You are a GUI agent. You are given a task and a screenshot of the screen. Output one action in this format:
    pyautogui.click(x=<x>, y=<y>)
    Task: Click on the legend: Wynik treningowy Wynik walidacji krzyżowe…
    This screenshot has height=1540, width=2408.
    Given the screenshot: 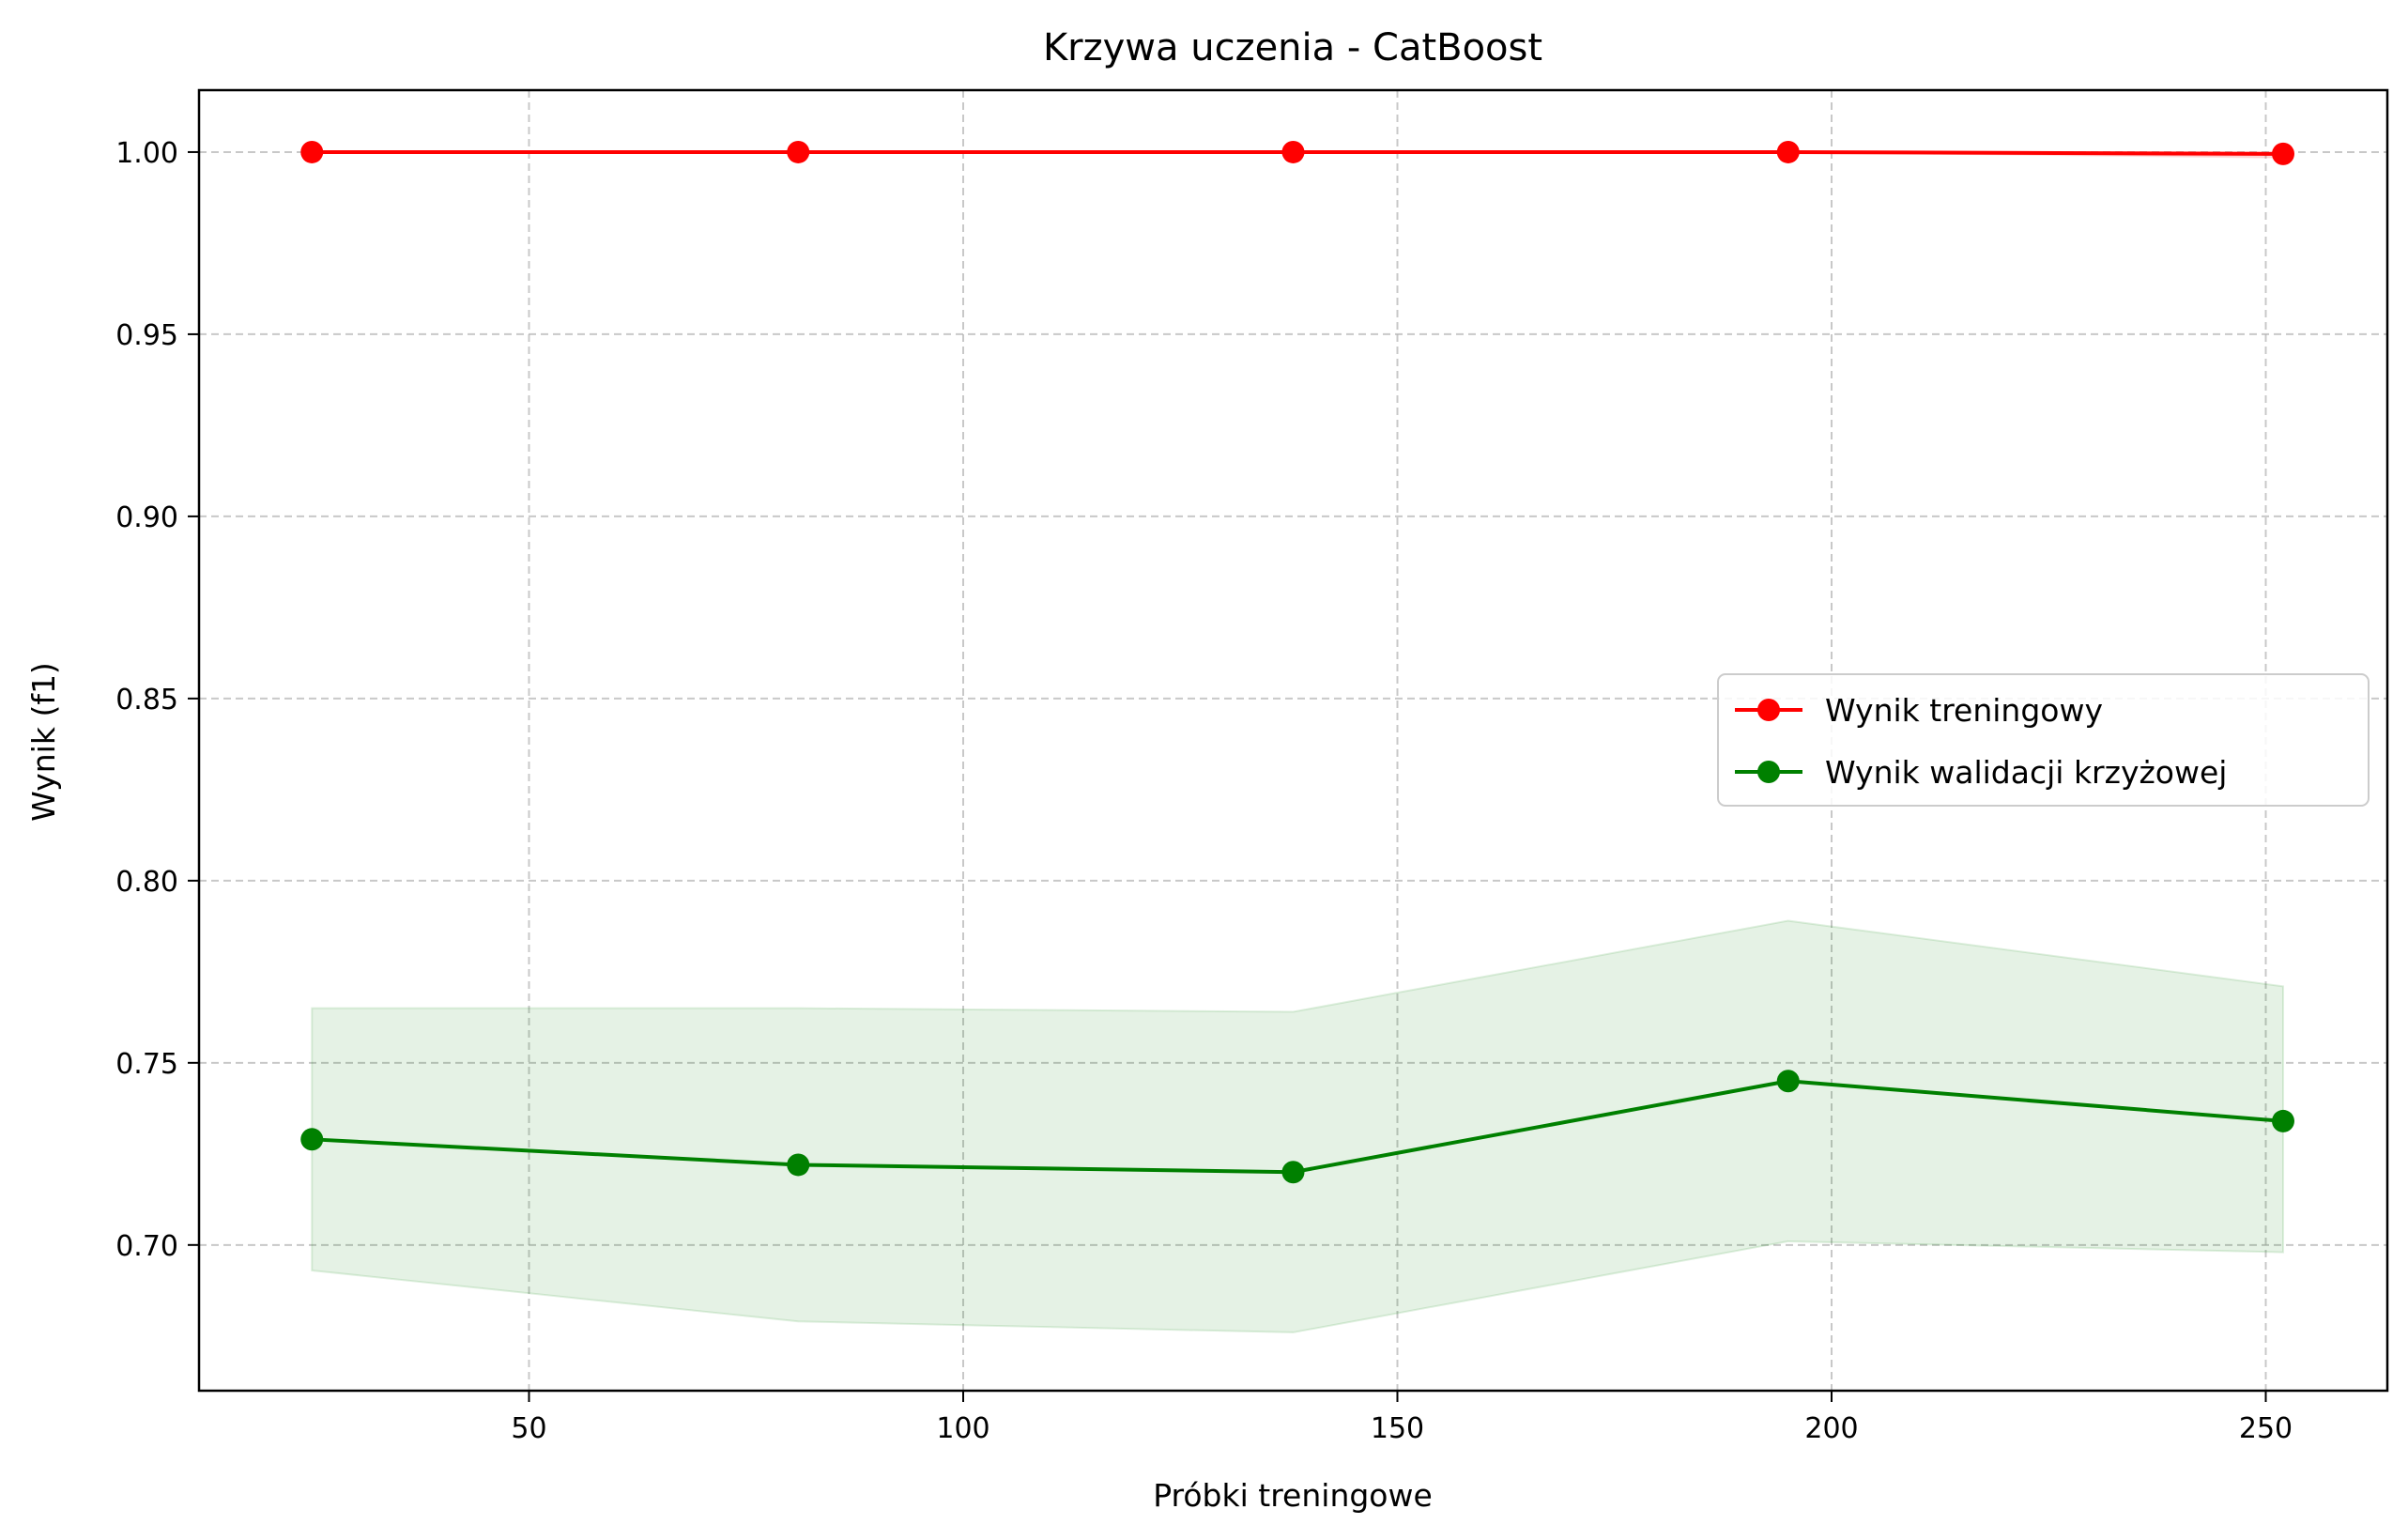 What is the action you would take?
    pyautogui.click(x=2044, y=740)
    